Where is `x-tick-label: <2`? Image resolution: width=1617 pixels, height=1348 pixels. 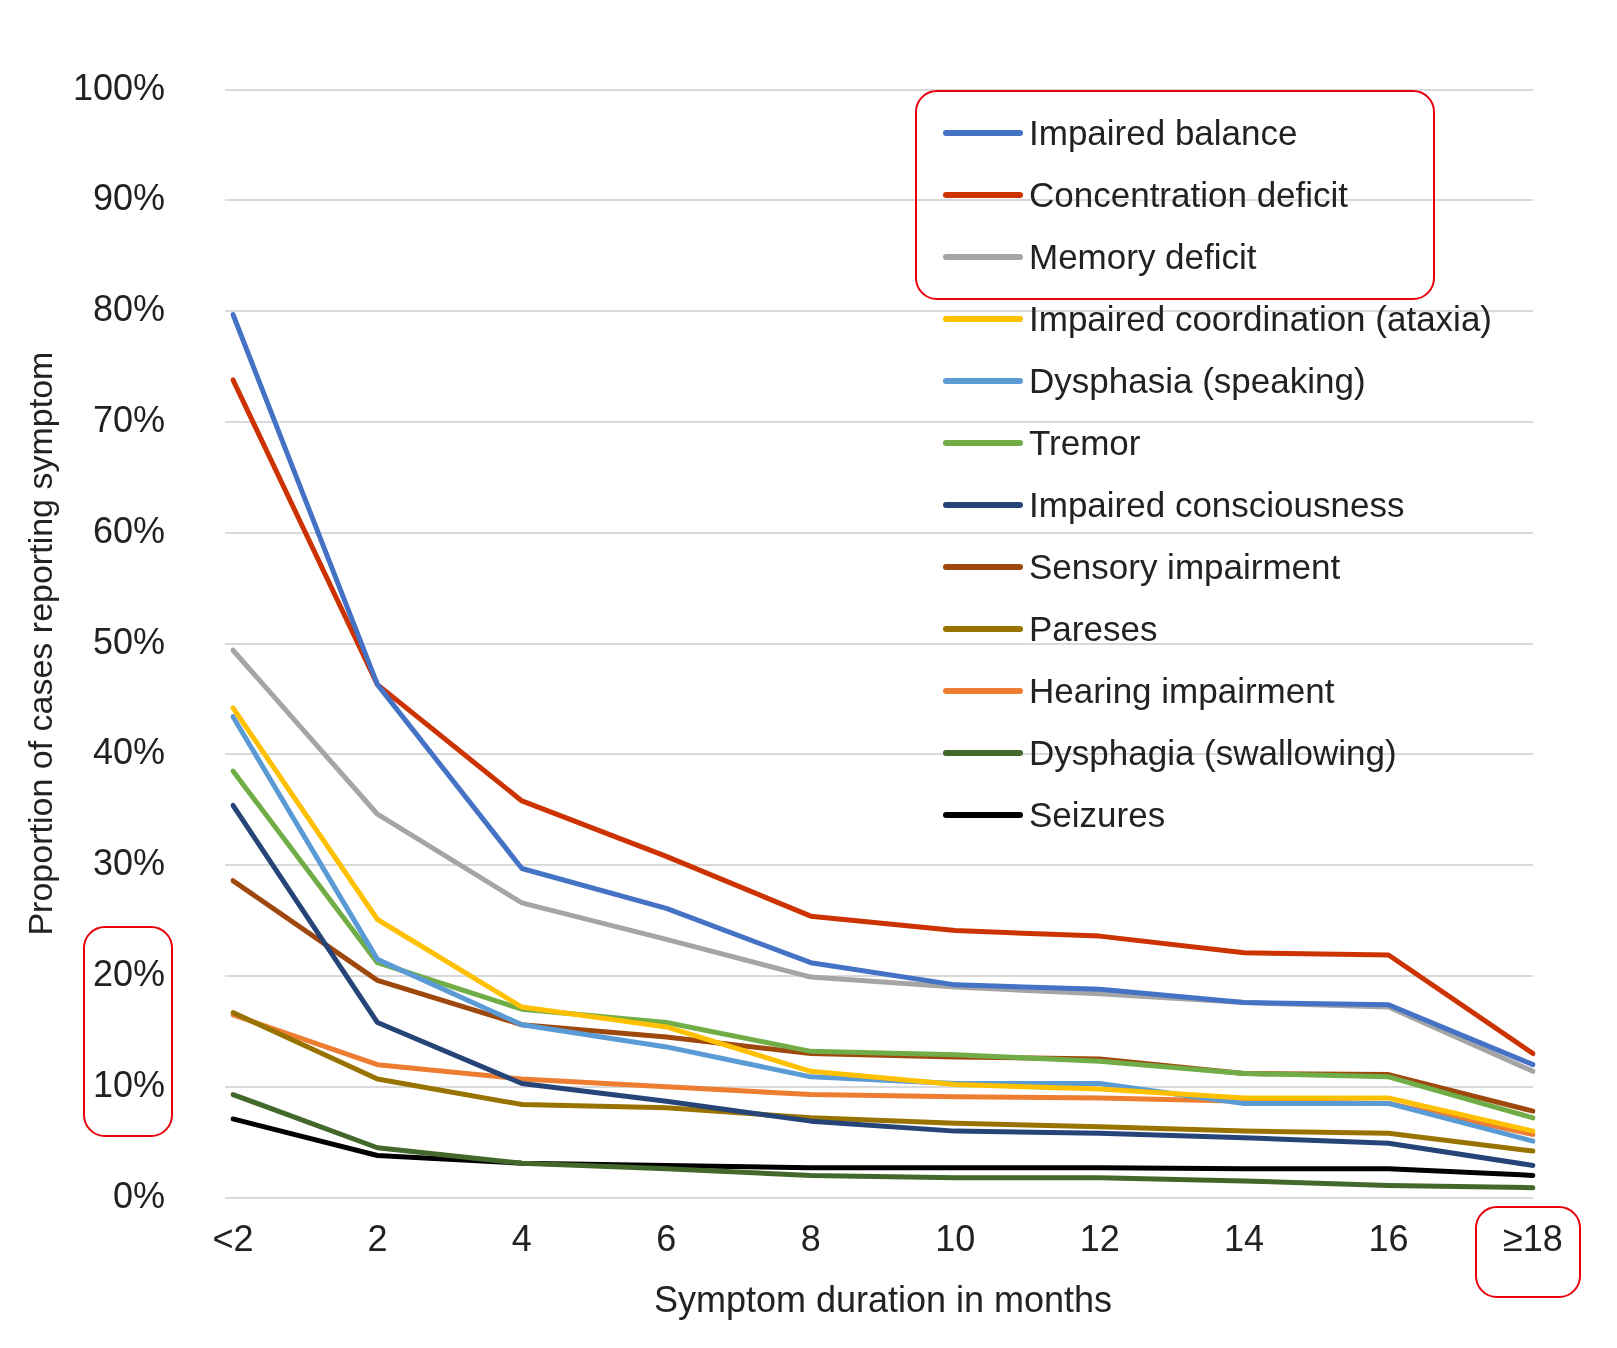
x-tick-label: <2 is located at coordinates (233, 1239).